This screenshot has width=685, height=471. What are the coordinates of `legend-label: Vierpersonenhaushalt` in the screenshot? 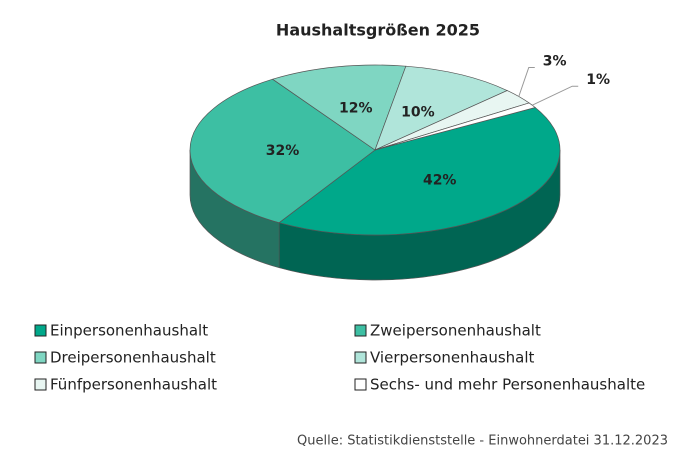 It's located at (452, 358).